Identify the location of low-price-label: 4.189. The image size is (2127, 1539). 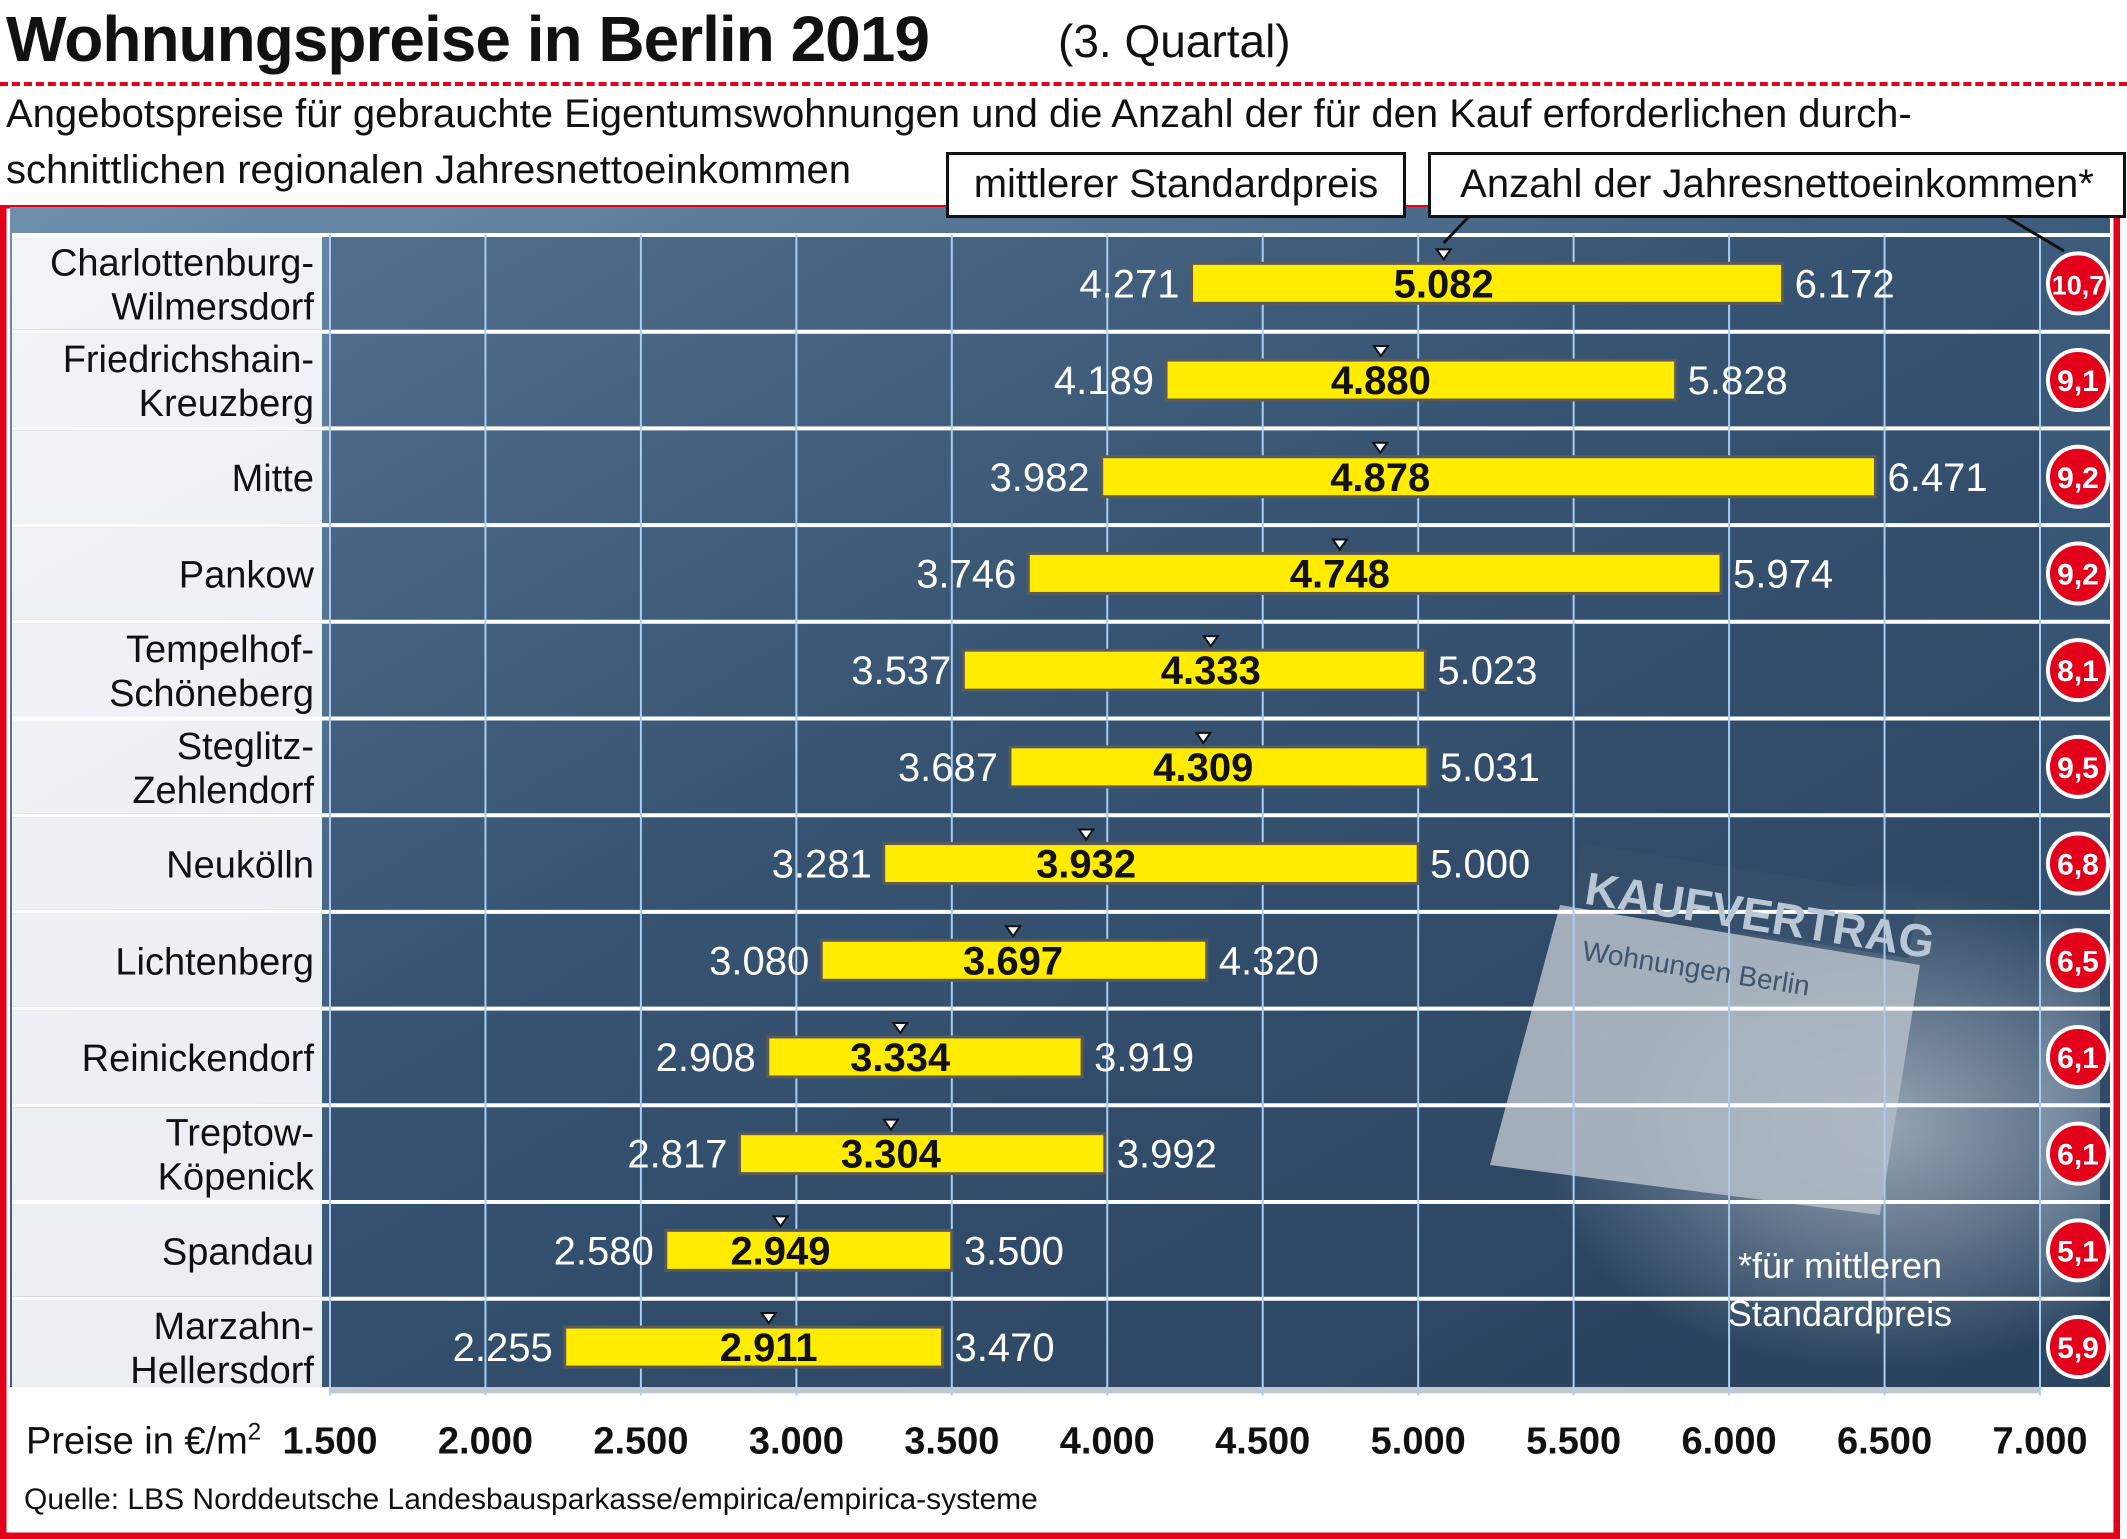
(1104, 381).